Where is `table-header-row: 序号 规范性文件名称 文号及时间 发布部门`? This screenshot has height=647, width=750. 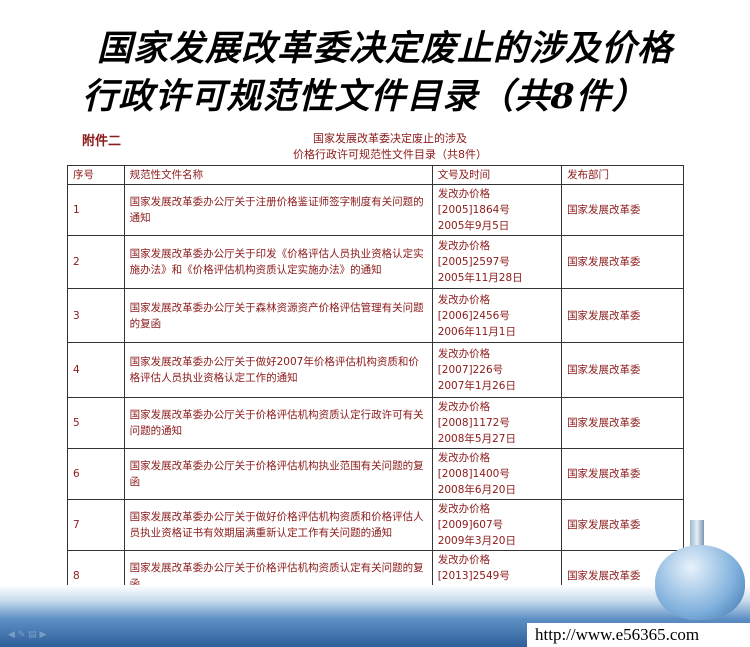 table-header-row: 序号 规范性文件名称 文号及时间 发布部门 is located at coordinates (375, 175).